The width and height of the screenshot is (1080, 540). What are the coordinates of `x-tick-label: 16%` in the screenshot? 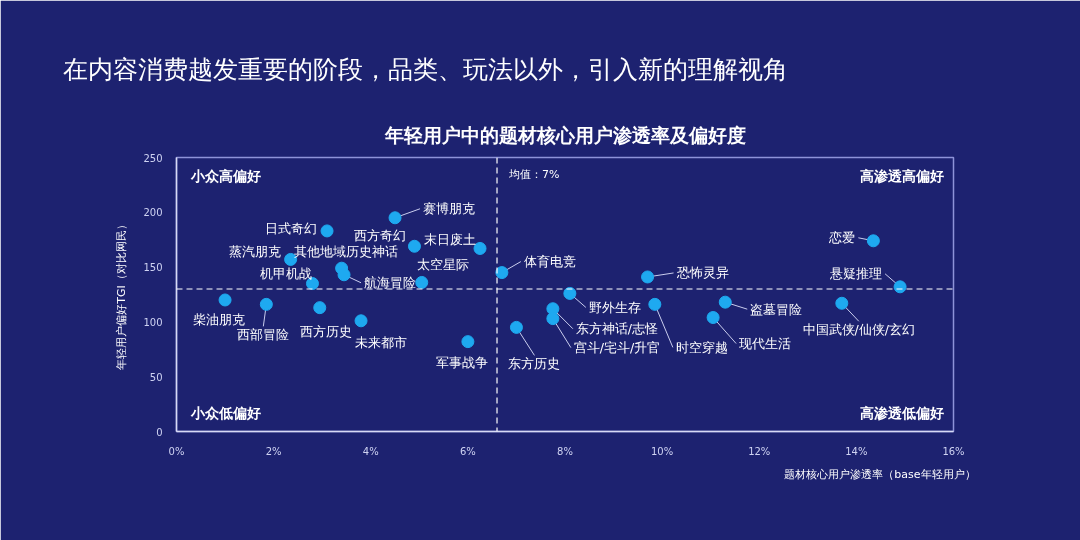 It's located at (953, 451).